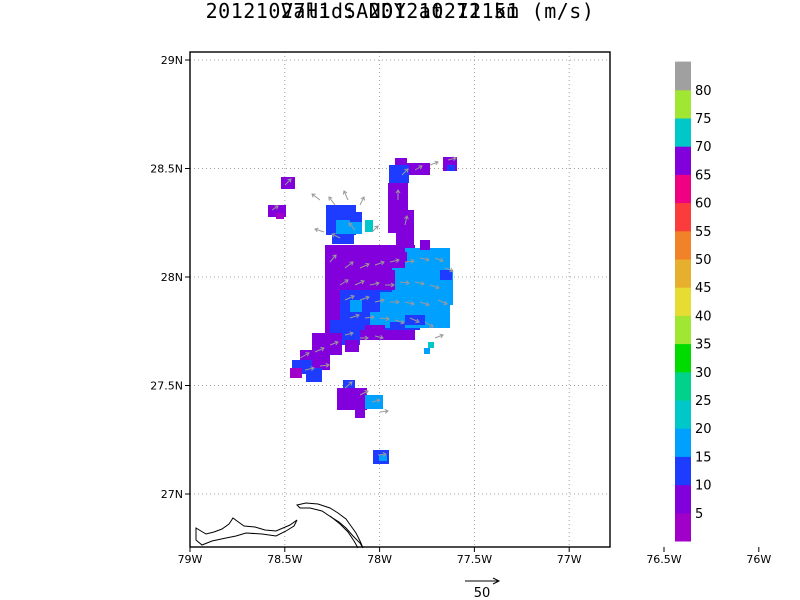  Describe the element at coordinates (703, 147) in the screenshot. I see `legend-label: 70` at that location.